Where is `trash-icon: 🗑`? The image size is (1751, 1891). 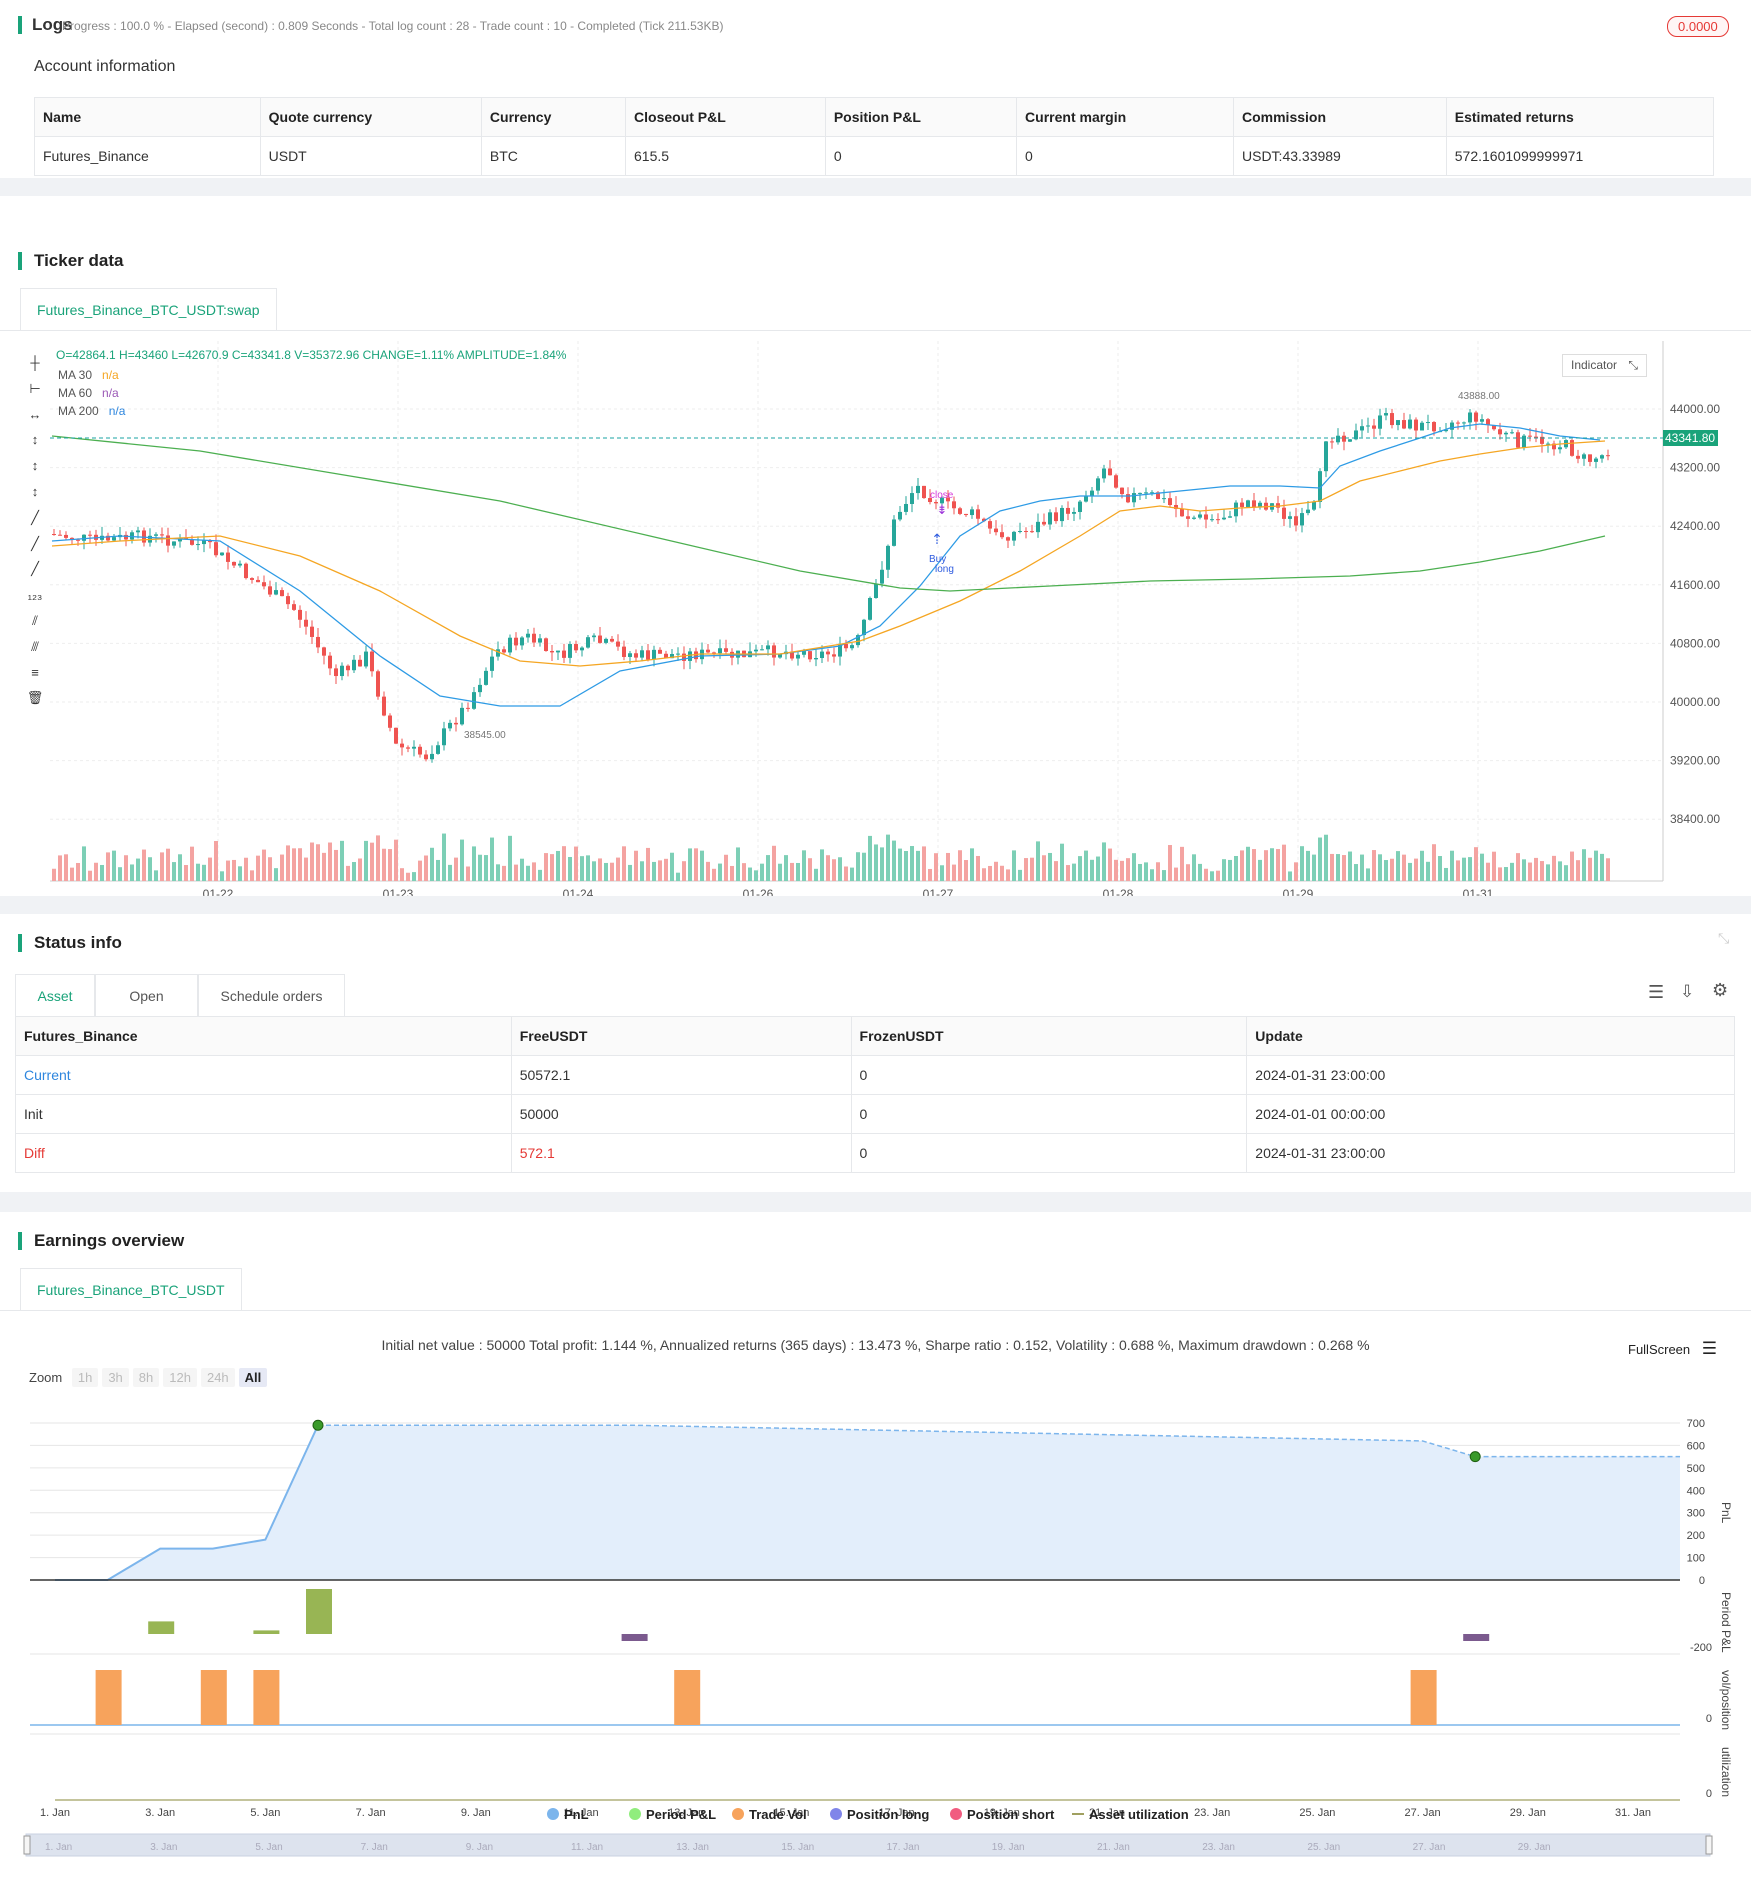
trash-icon: 🗑 is located at coordinates (35, 698).